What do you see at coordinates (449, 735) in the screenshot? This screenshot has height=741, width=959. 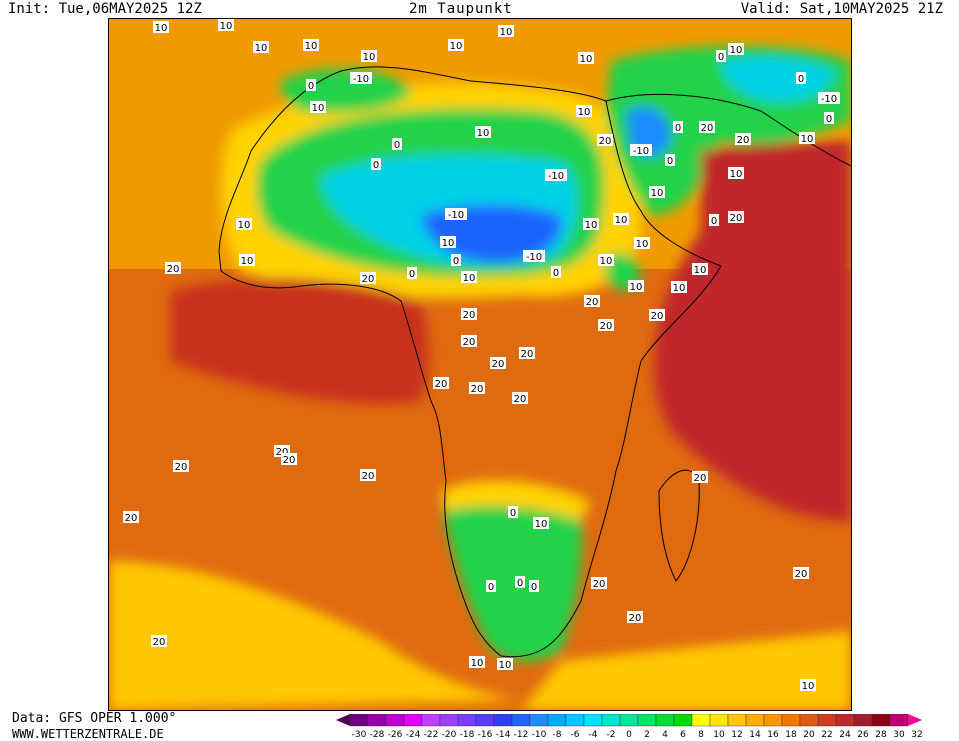 I see `colorbar-tick-label: -20` at bounding box center [449, 735].